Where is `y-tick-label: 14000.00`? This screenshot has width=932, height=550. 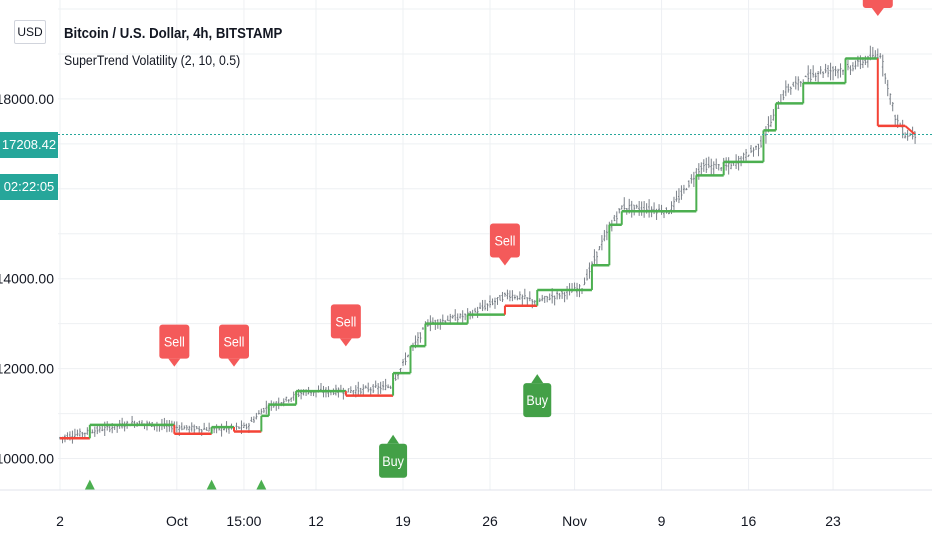 y-tick-label: 14000.00 is located at coordinates (27, 279).